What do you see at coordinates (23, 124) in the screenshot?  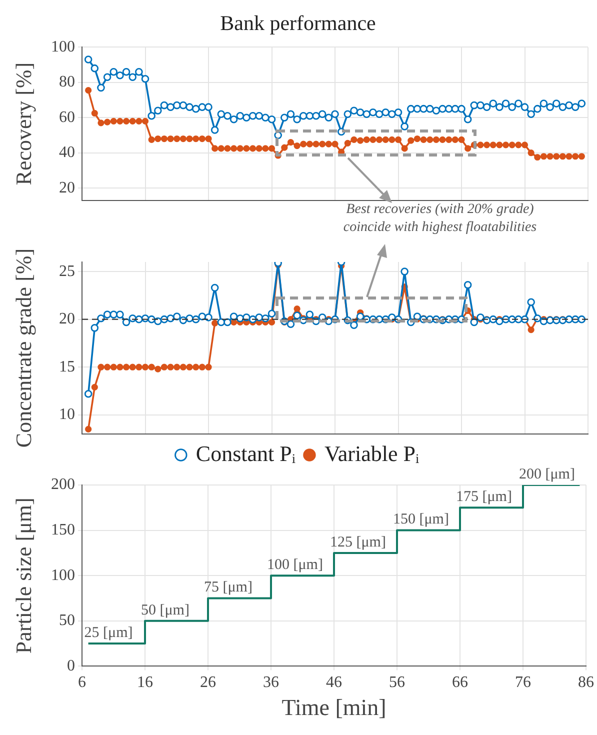 I see `y-axis-title: Recovery [%]` at bounding box center [23, 124].